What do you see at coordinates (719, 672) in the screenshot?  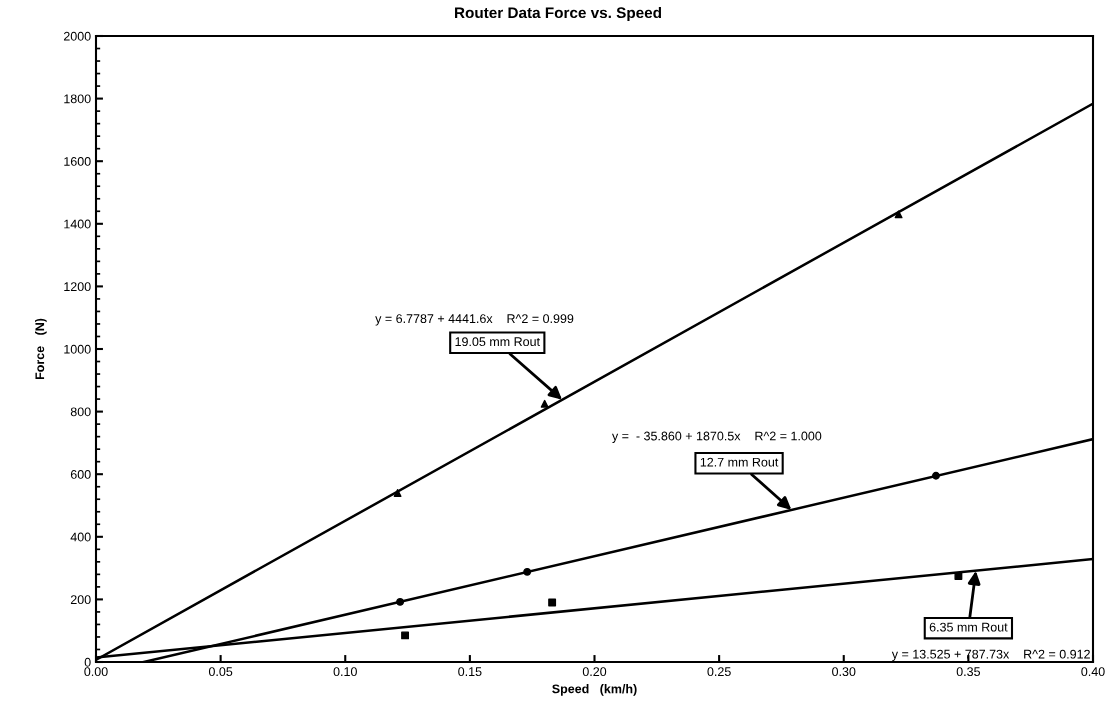 I see `x-tick-label: 0.25` at bounding box center [719, 672].